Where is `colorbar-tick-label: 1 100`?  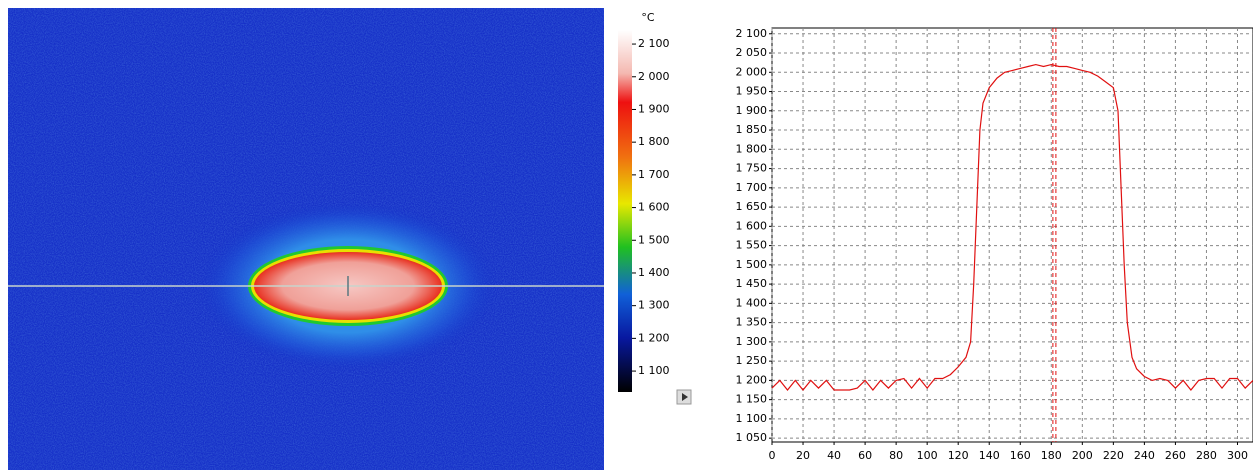 colorbar-tick-label: 1 100 is located at coordinates (654, 370).